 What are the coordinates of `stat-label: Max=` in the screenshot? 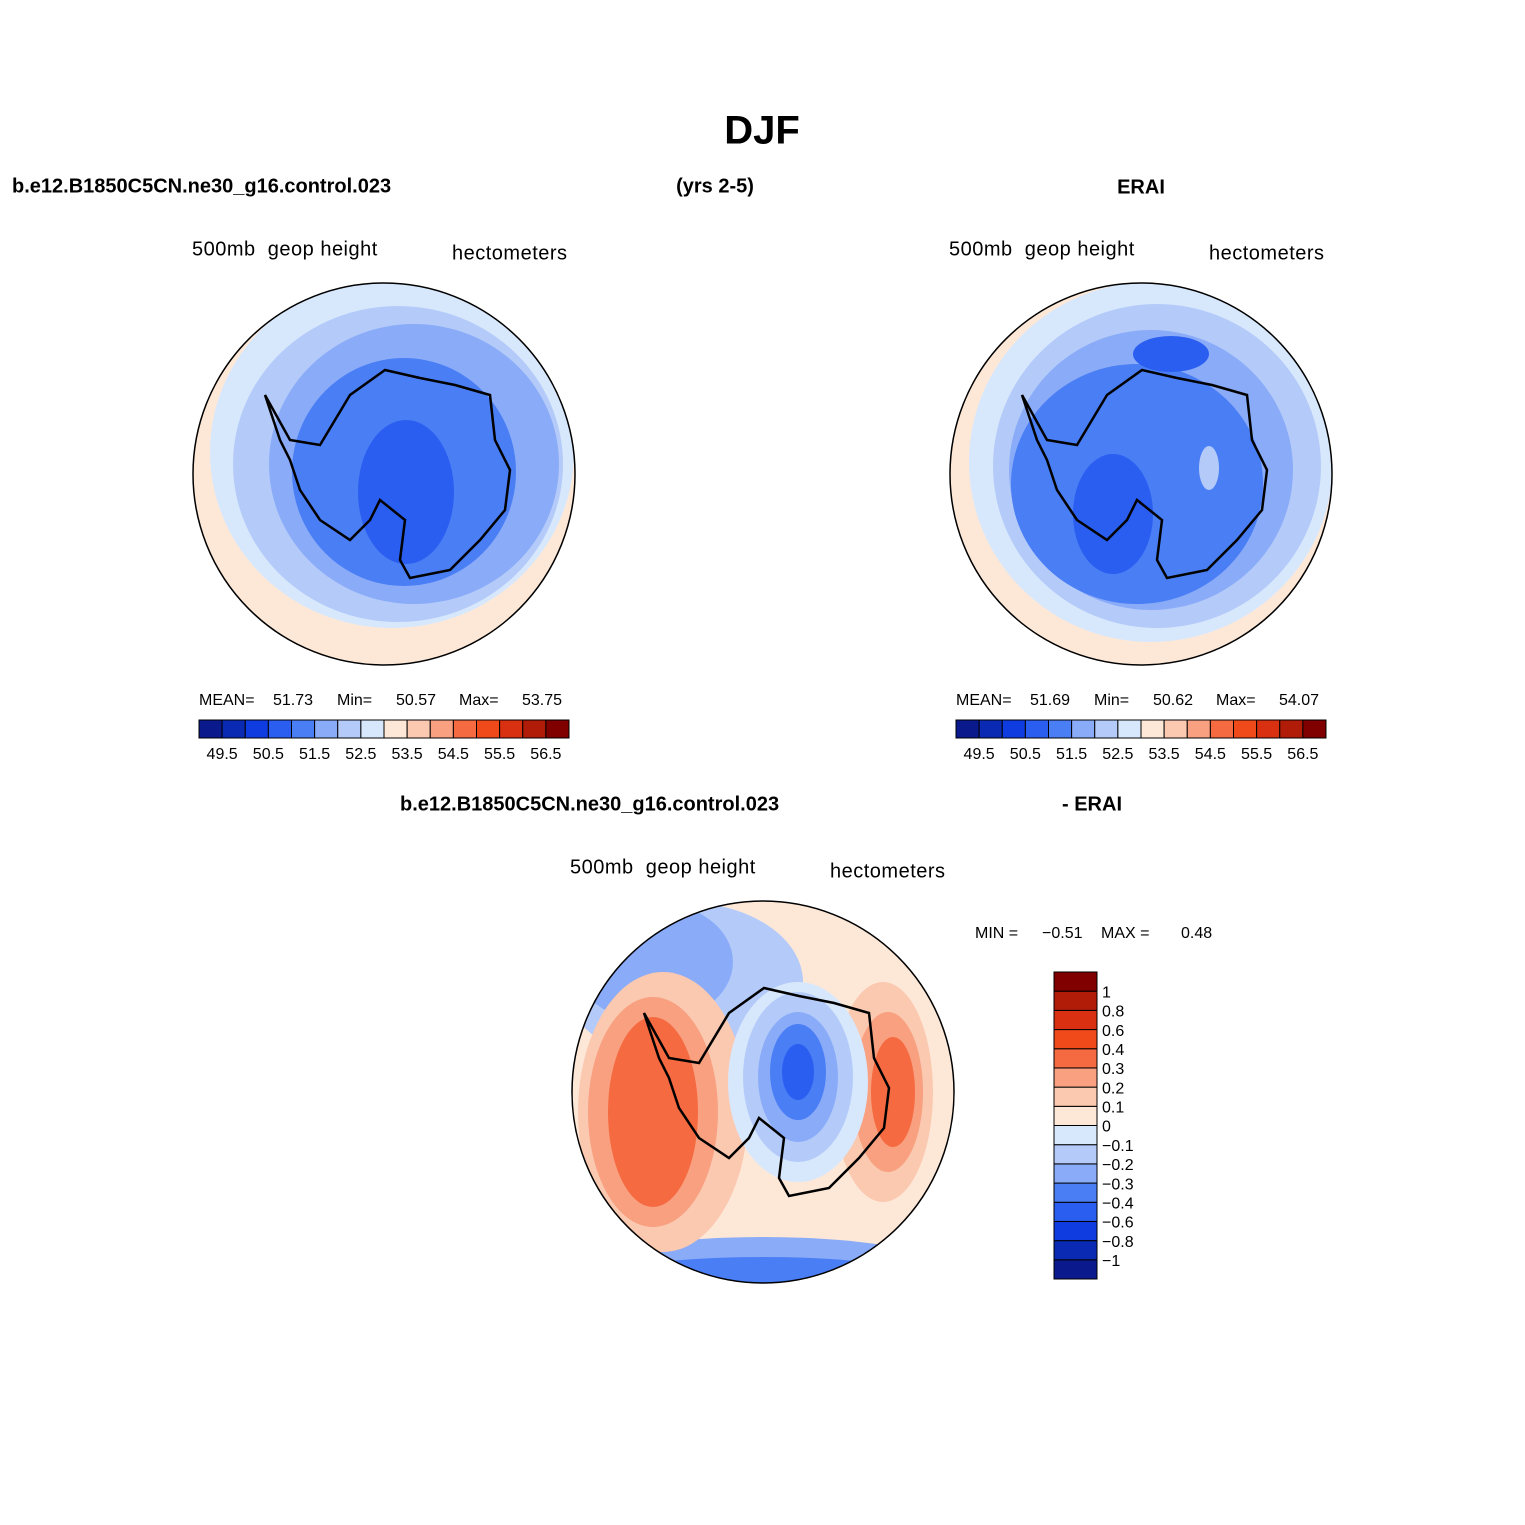 It's located at (1236, 700).